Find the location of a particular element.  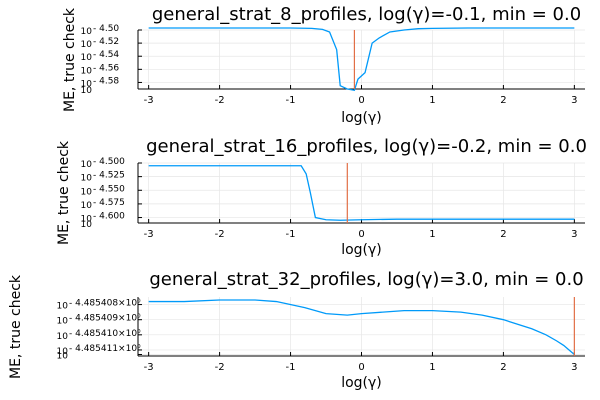

y-tick-label-exponent: - 4.525 is located at coordinates (109, 176).